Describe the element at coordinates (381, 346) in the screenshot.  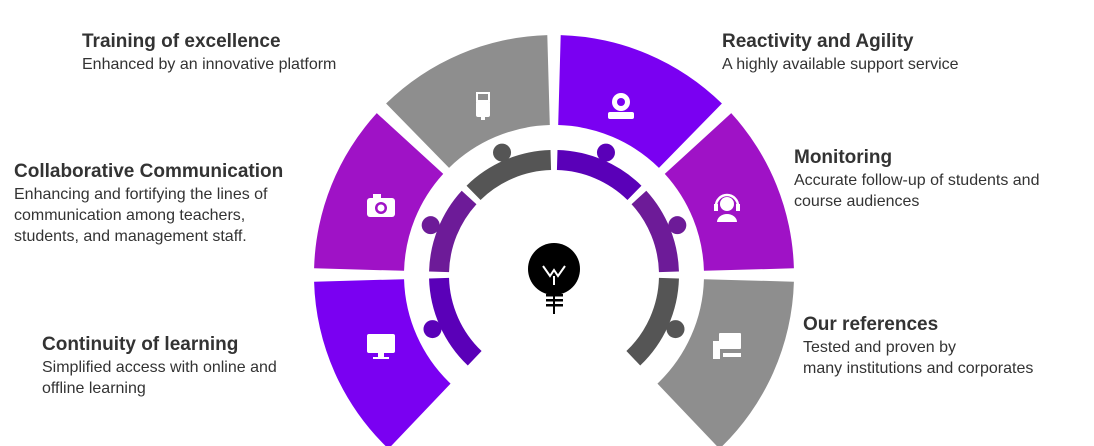
I see `monitor-icon` at that location.